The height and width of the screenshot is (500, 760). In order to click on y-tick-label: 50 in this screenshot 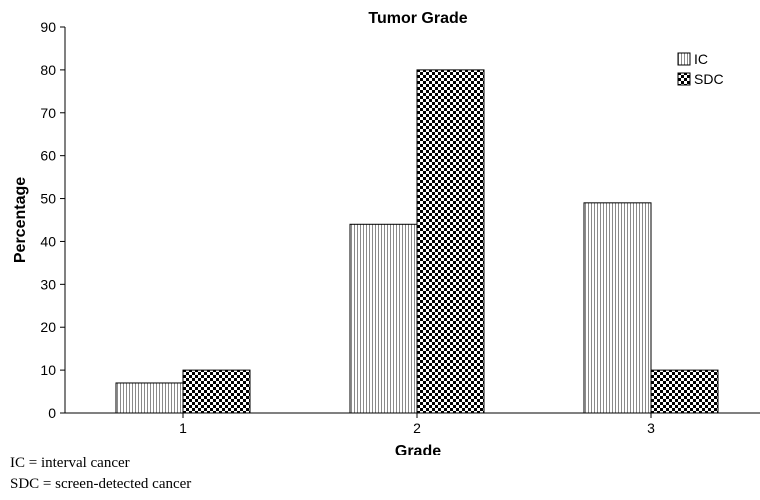, I will do `click(48, 199)`.